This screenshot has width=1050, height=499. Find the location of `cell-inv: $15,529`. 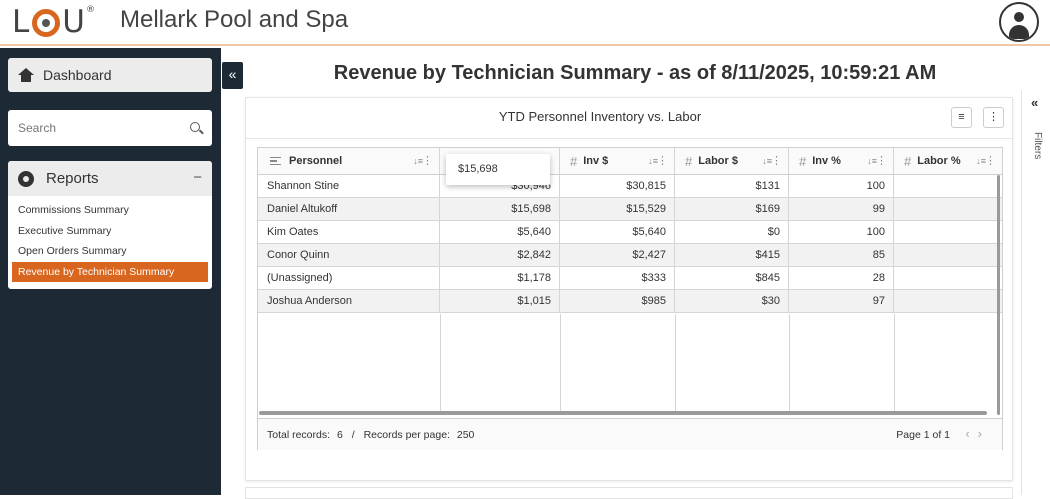

cell-inv: $15,529 is located at coordinates (617, 209).